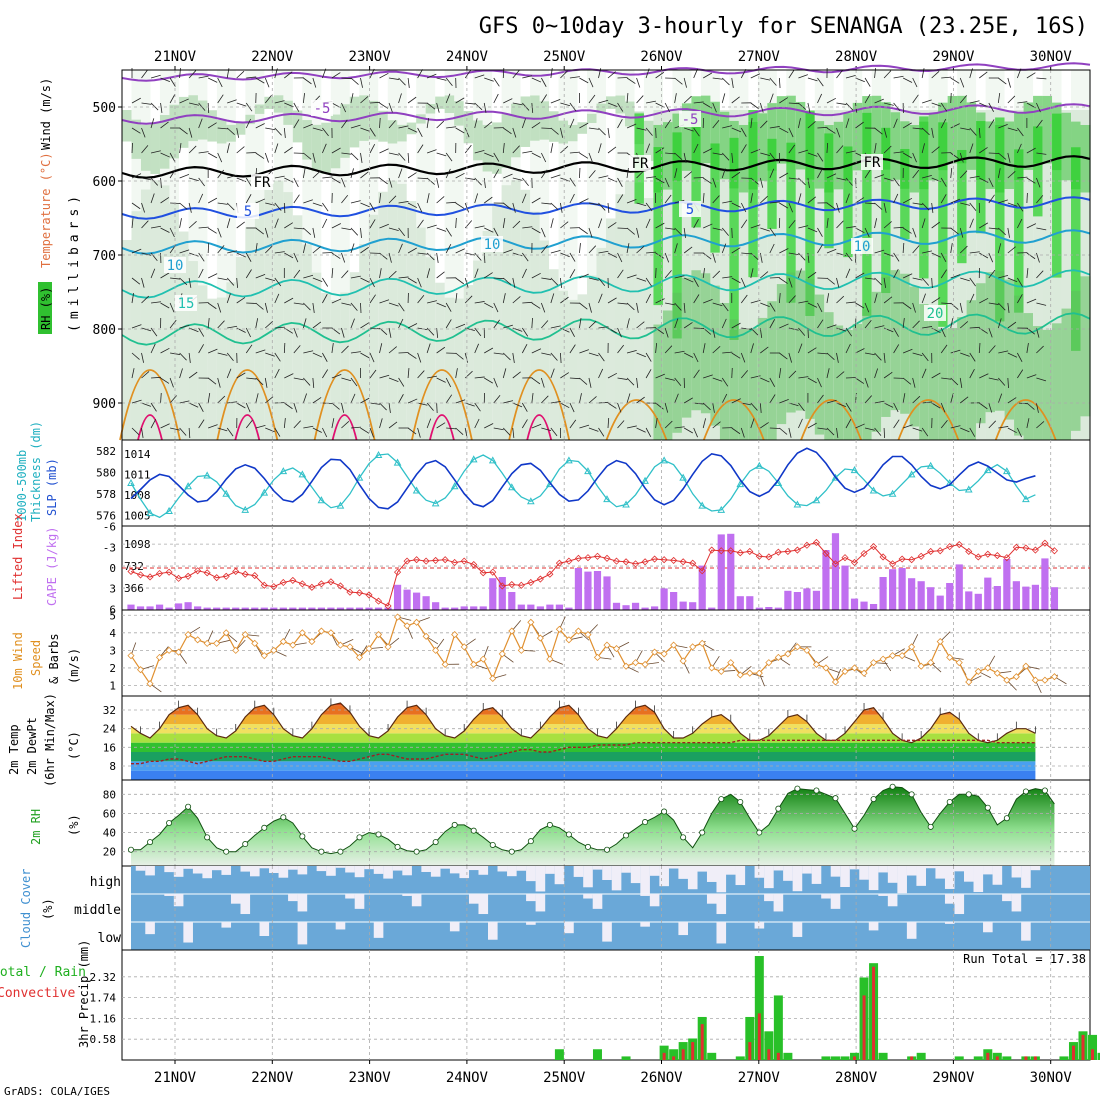 The width and height of the screenshot is (1100, 1100). Describe the element at coordinates (175, 1078) in the screenshot. I see `date-tick-label: 21NOV` at that location.